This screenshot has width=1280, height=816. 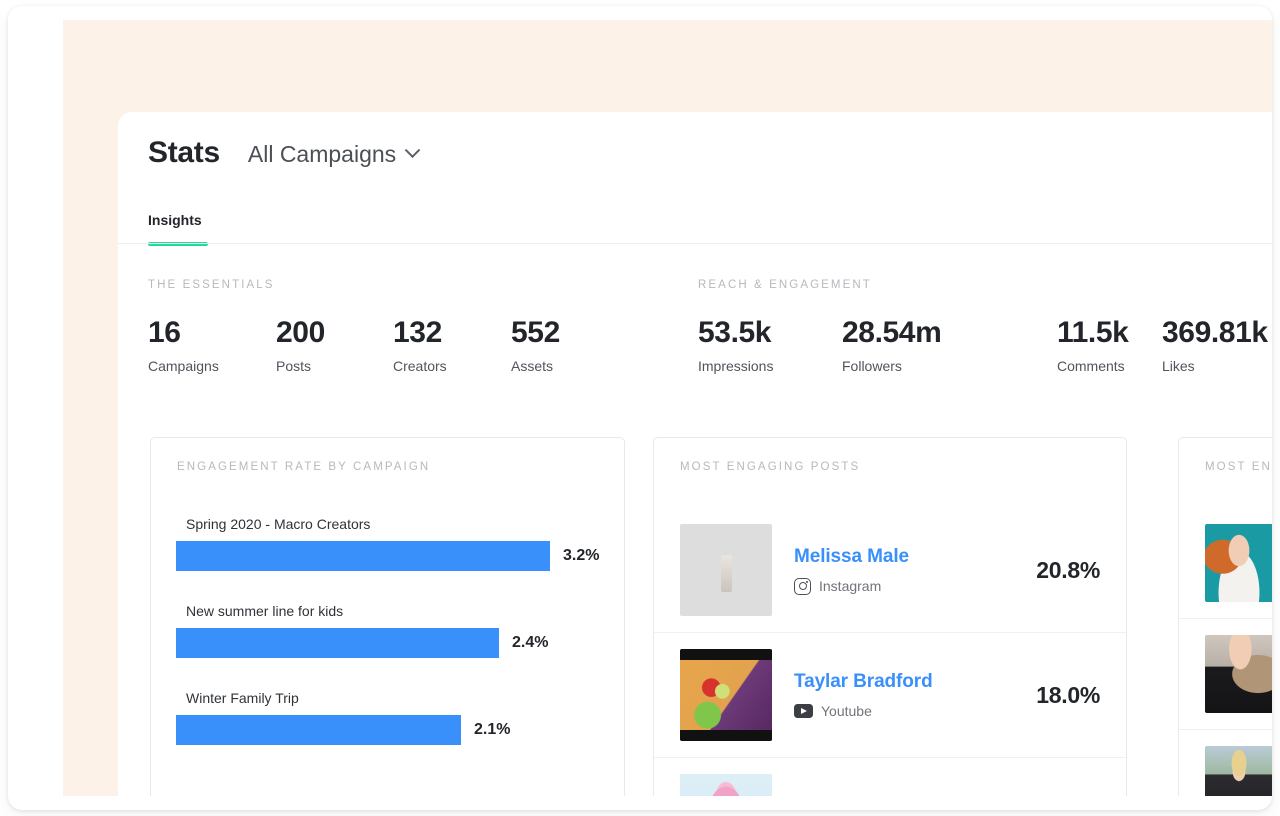 I want to click on campaign-filter-label: All Campaigns, so click(x=322, y=154).